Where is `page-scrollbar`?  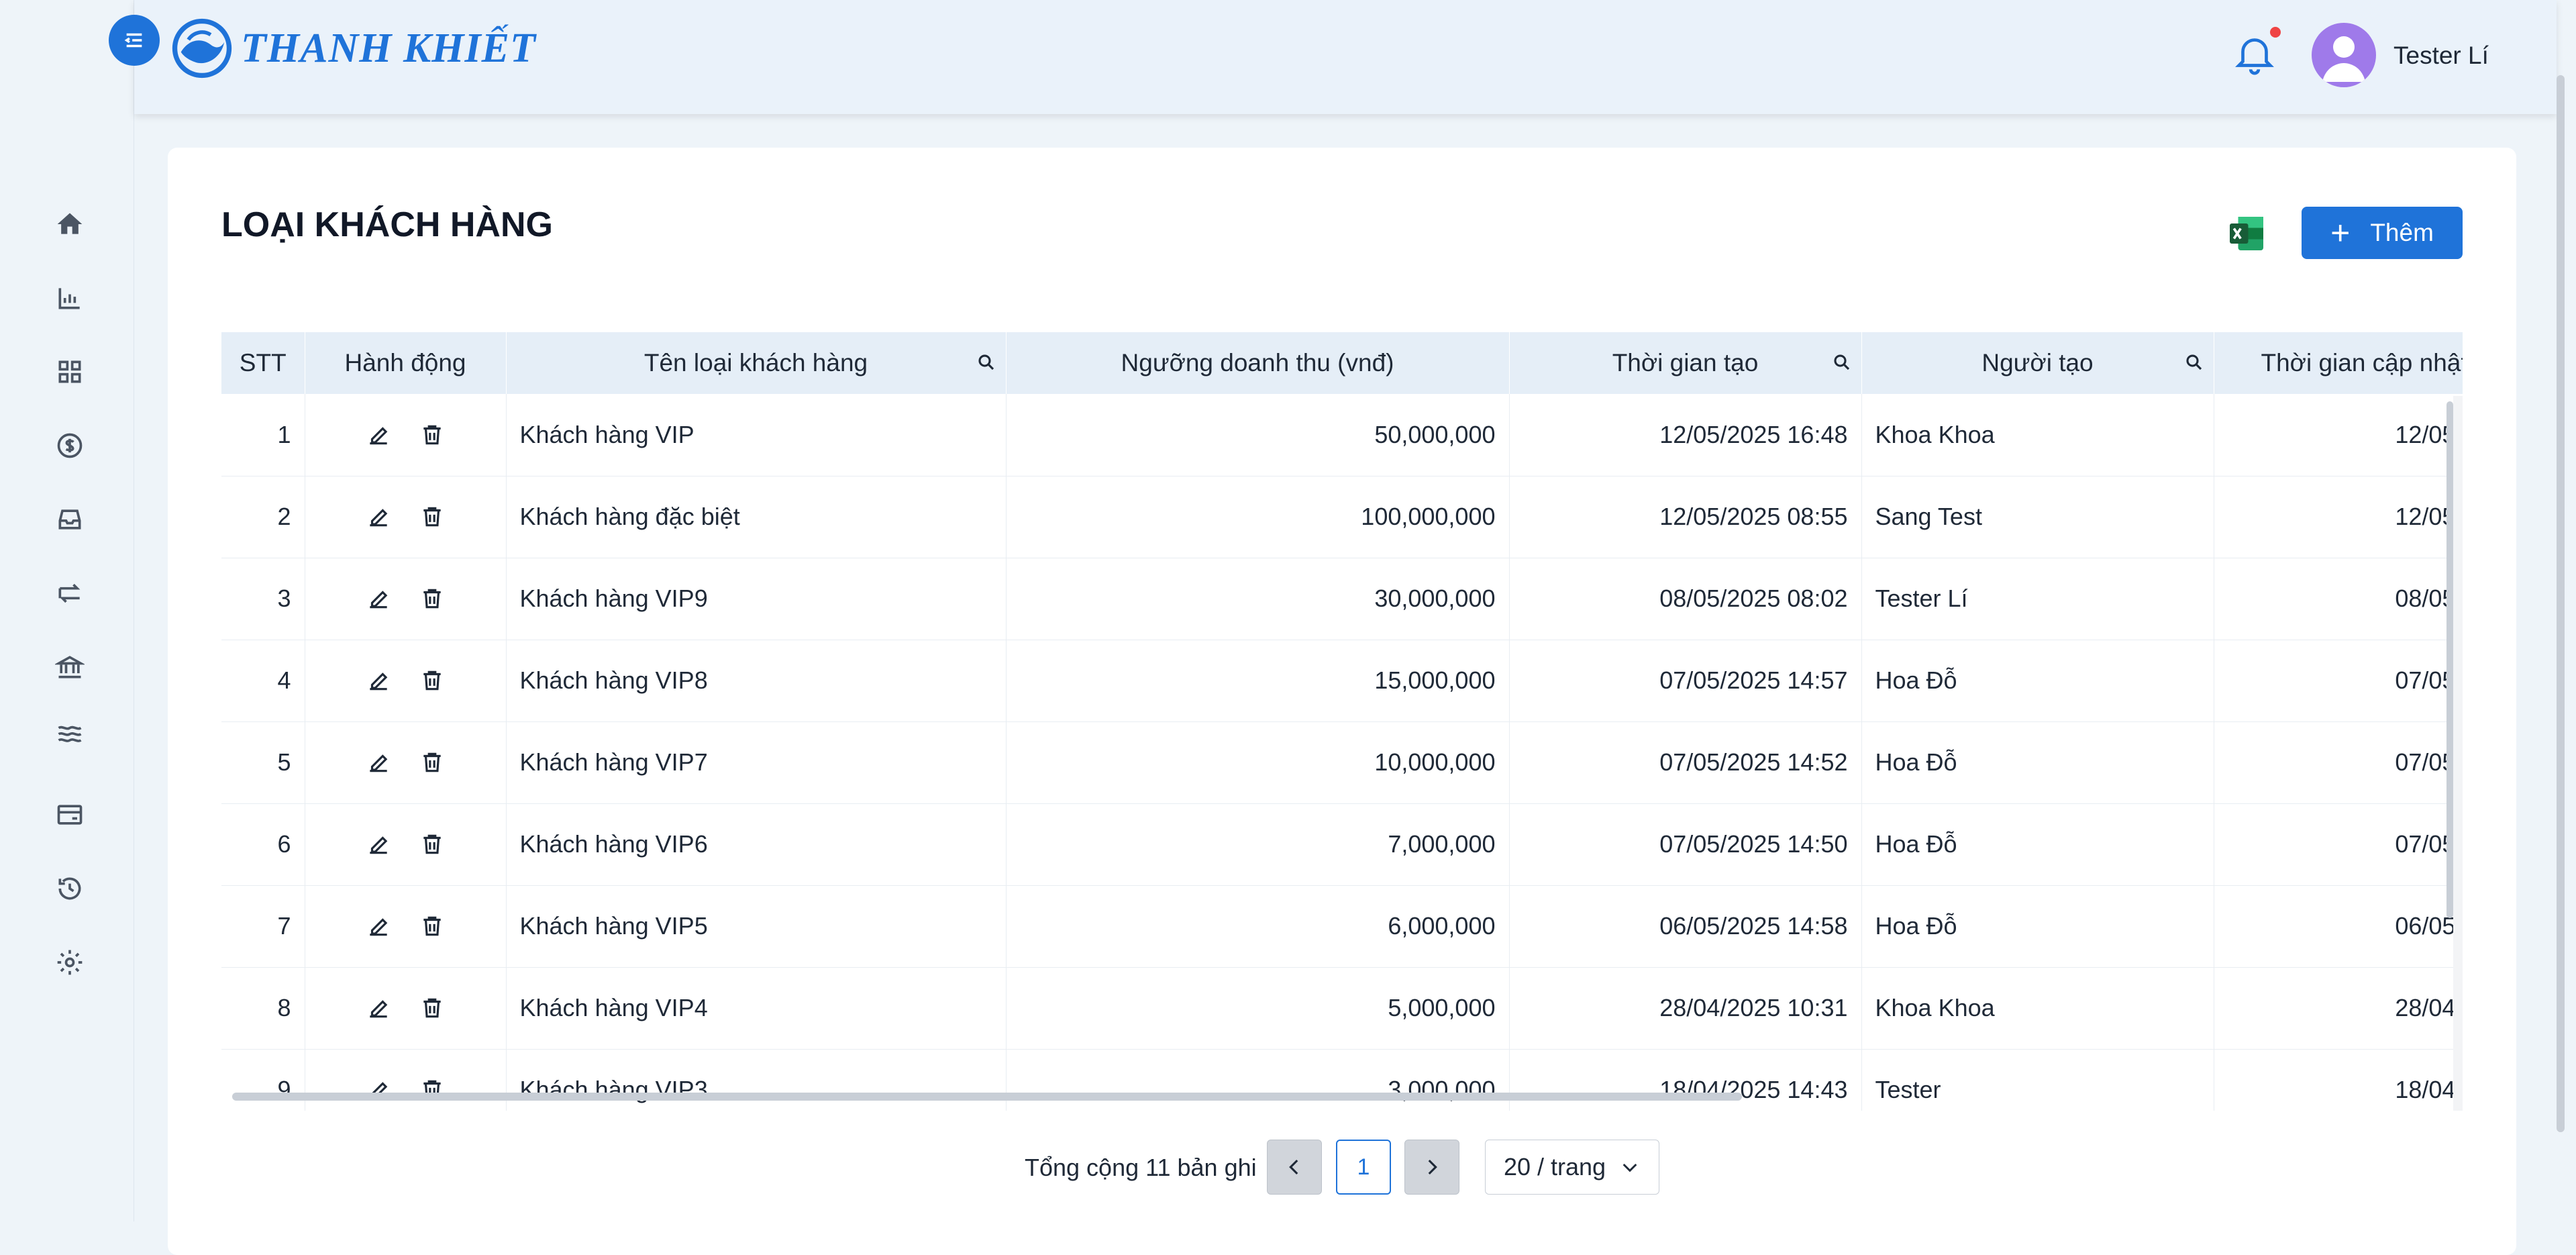 page-scrollbar is located at coordinates (2561, 603).